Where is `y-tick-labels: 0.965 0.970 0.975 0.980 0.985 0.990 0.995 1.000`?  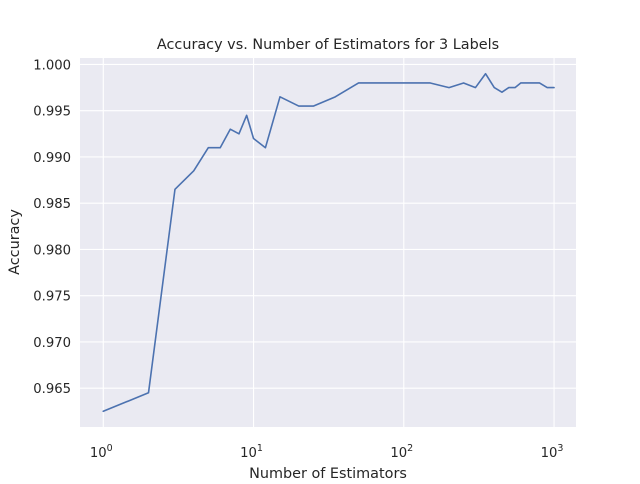 y-tick-labels: 0.965 0.970 0.975 0.980 0.985 0.990 0.995 1.000 is located at coordinates (52, 227).